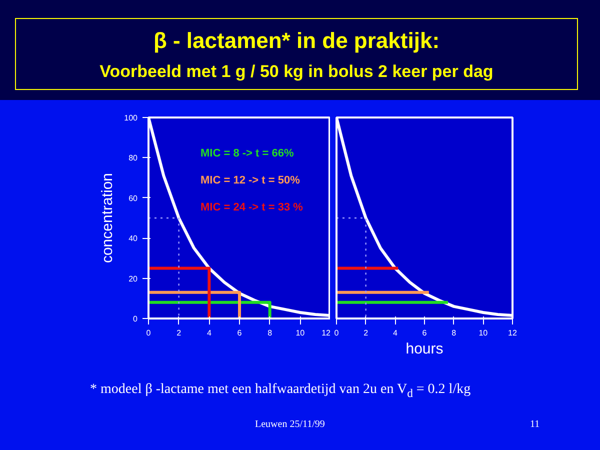 Image resolution: width=600 pixels, height=450 pixels. What do you see at coordinates (296, 72) in the screenshot?
I see `chart-subtitle: Voorbeeld met 1 g / 50 kg in bolus 2 keer per dag` at bounding box center [296, 72].